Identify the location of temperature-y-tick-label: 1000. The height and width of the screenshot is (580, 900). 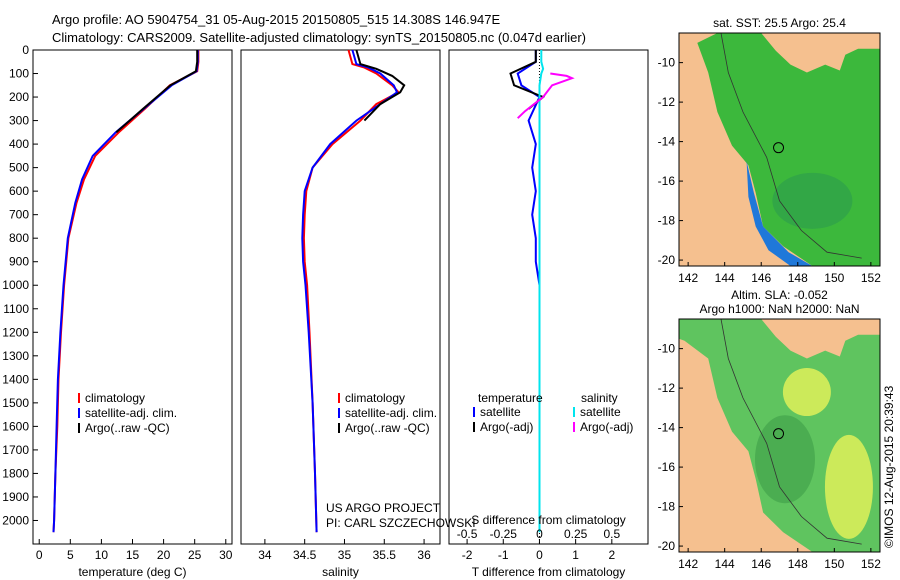
(15, 285).